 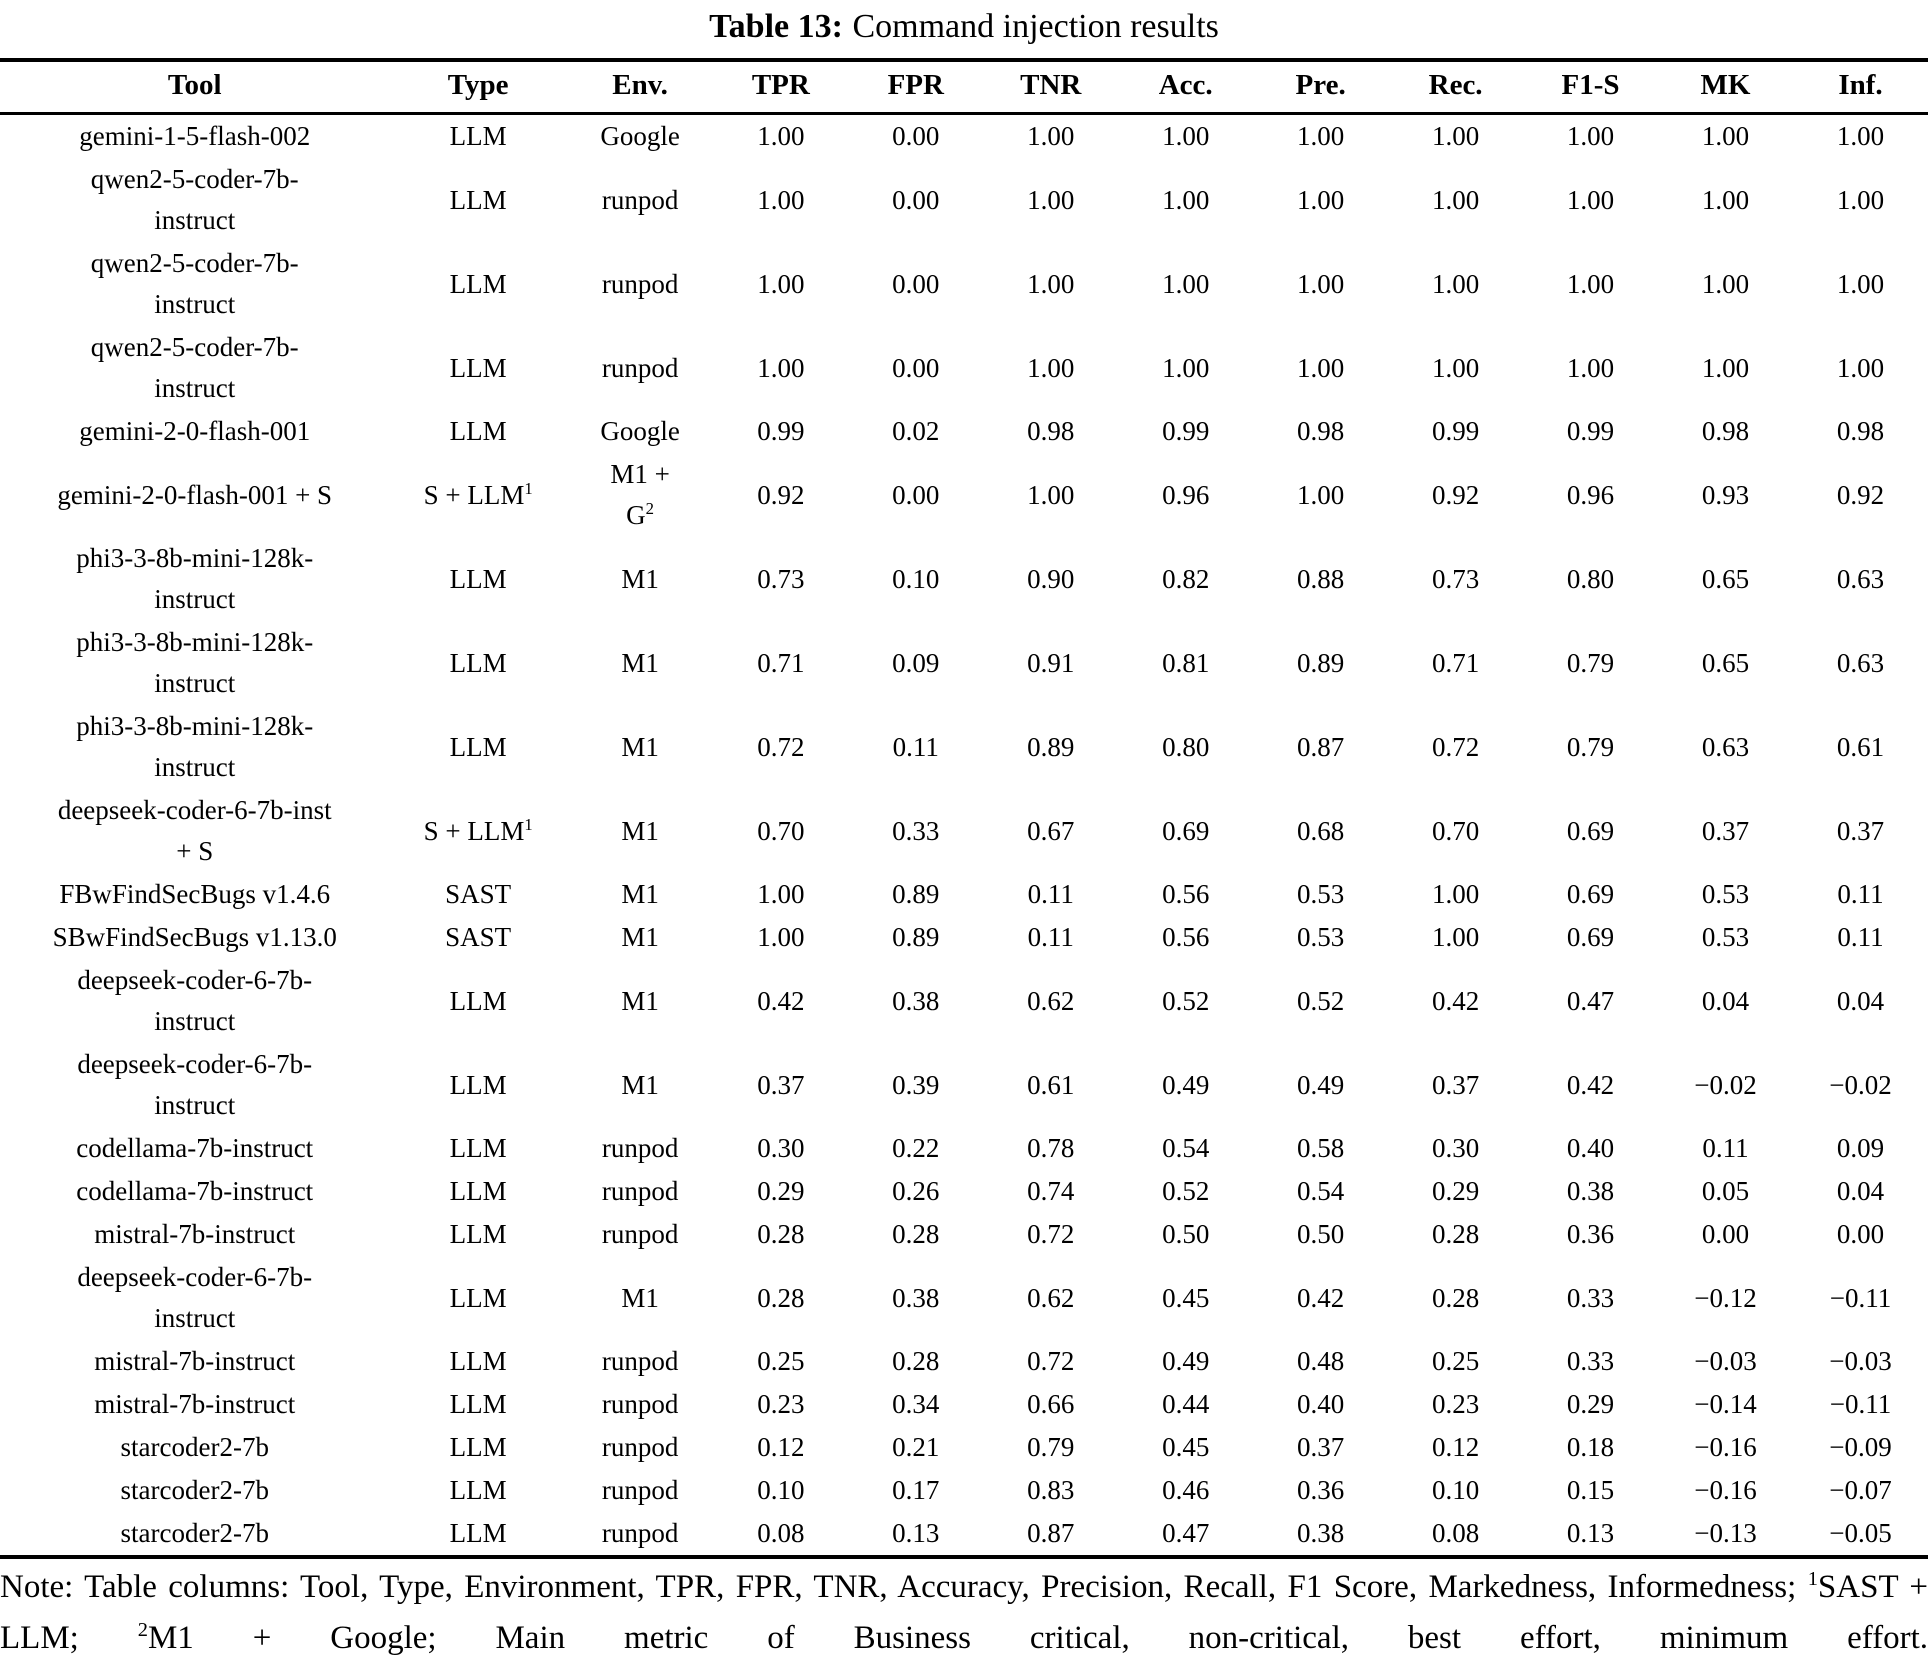 What do you see at coordinates (195, 1297) in the screenshot?
I see `tool-cell: deepseek-coder-6-7b- instruct` at bounding box center [195, 1297].